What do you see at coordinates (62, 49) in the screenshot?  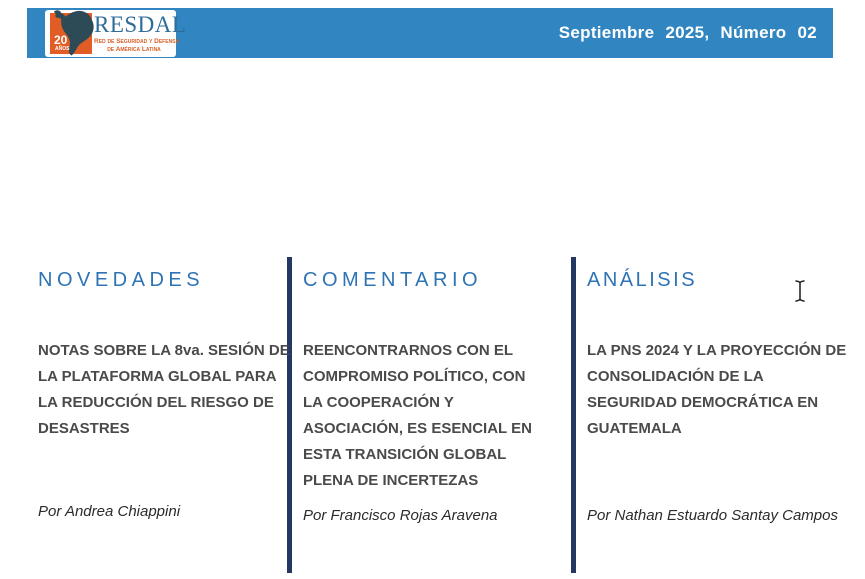 I see `logo-badge-caption: años` at bounding box center [62, 49].